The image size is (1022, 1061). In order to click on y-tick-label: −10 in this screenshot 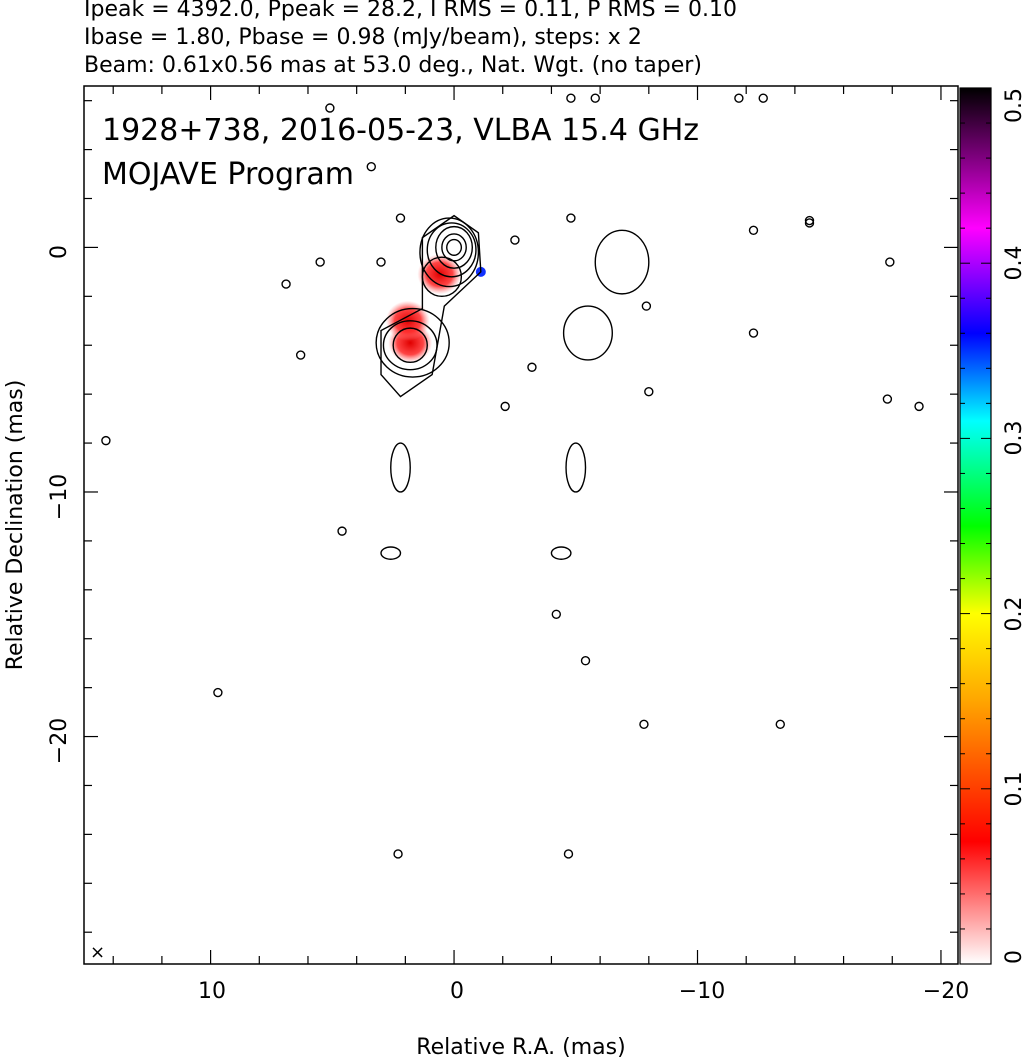, I will do `click(59, 497)`.